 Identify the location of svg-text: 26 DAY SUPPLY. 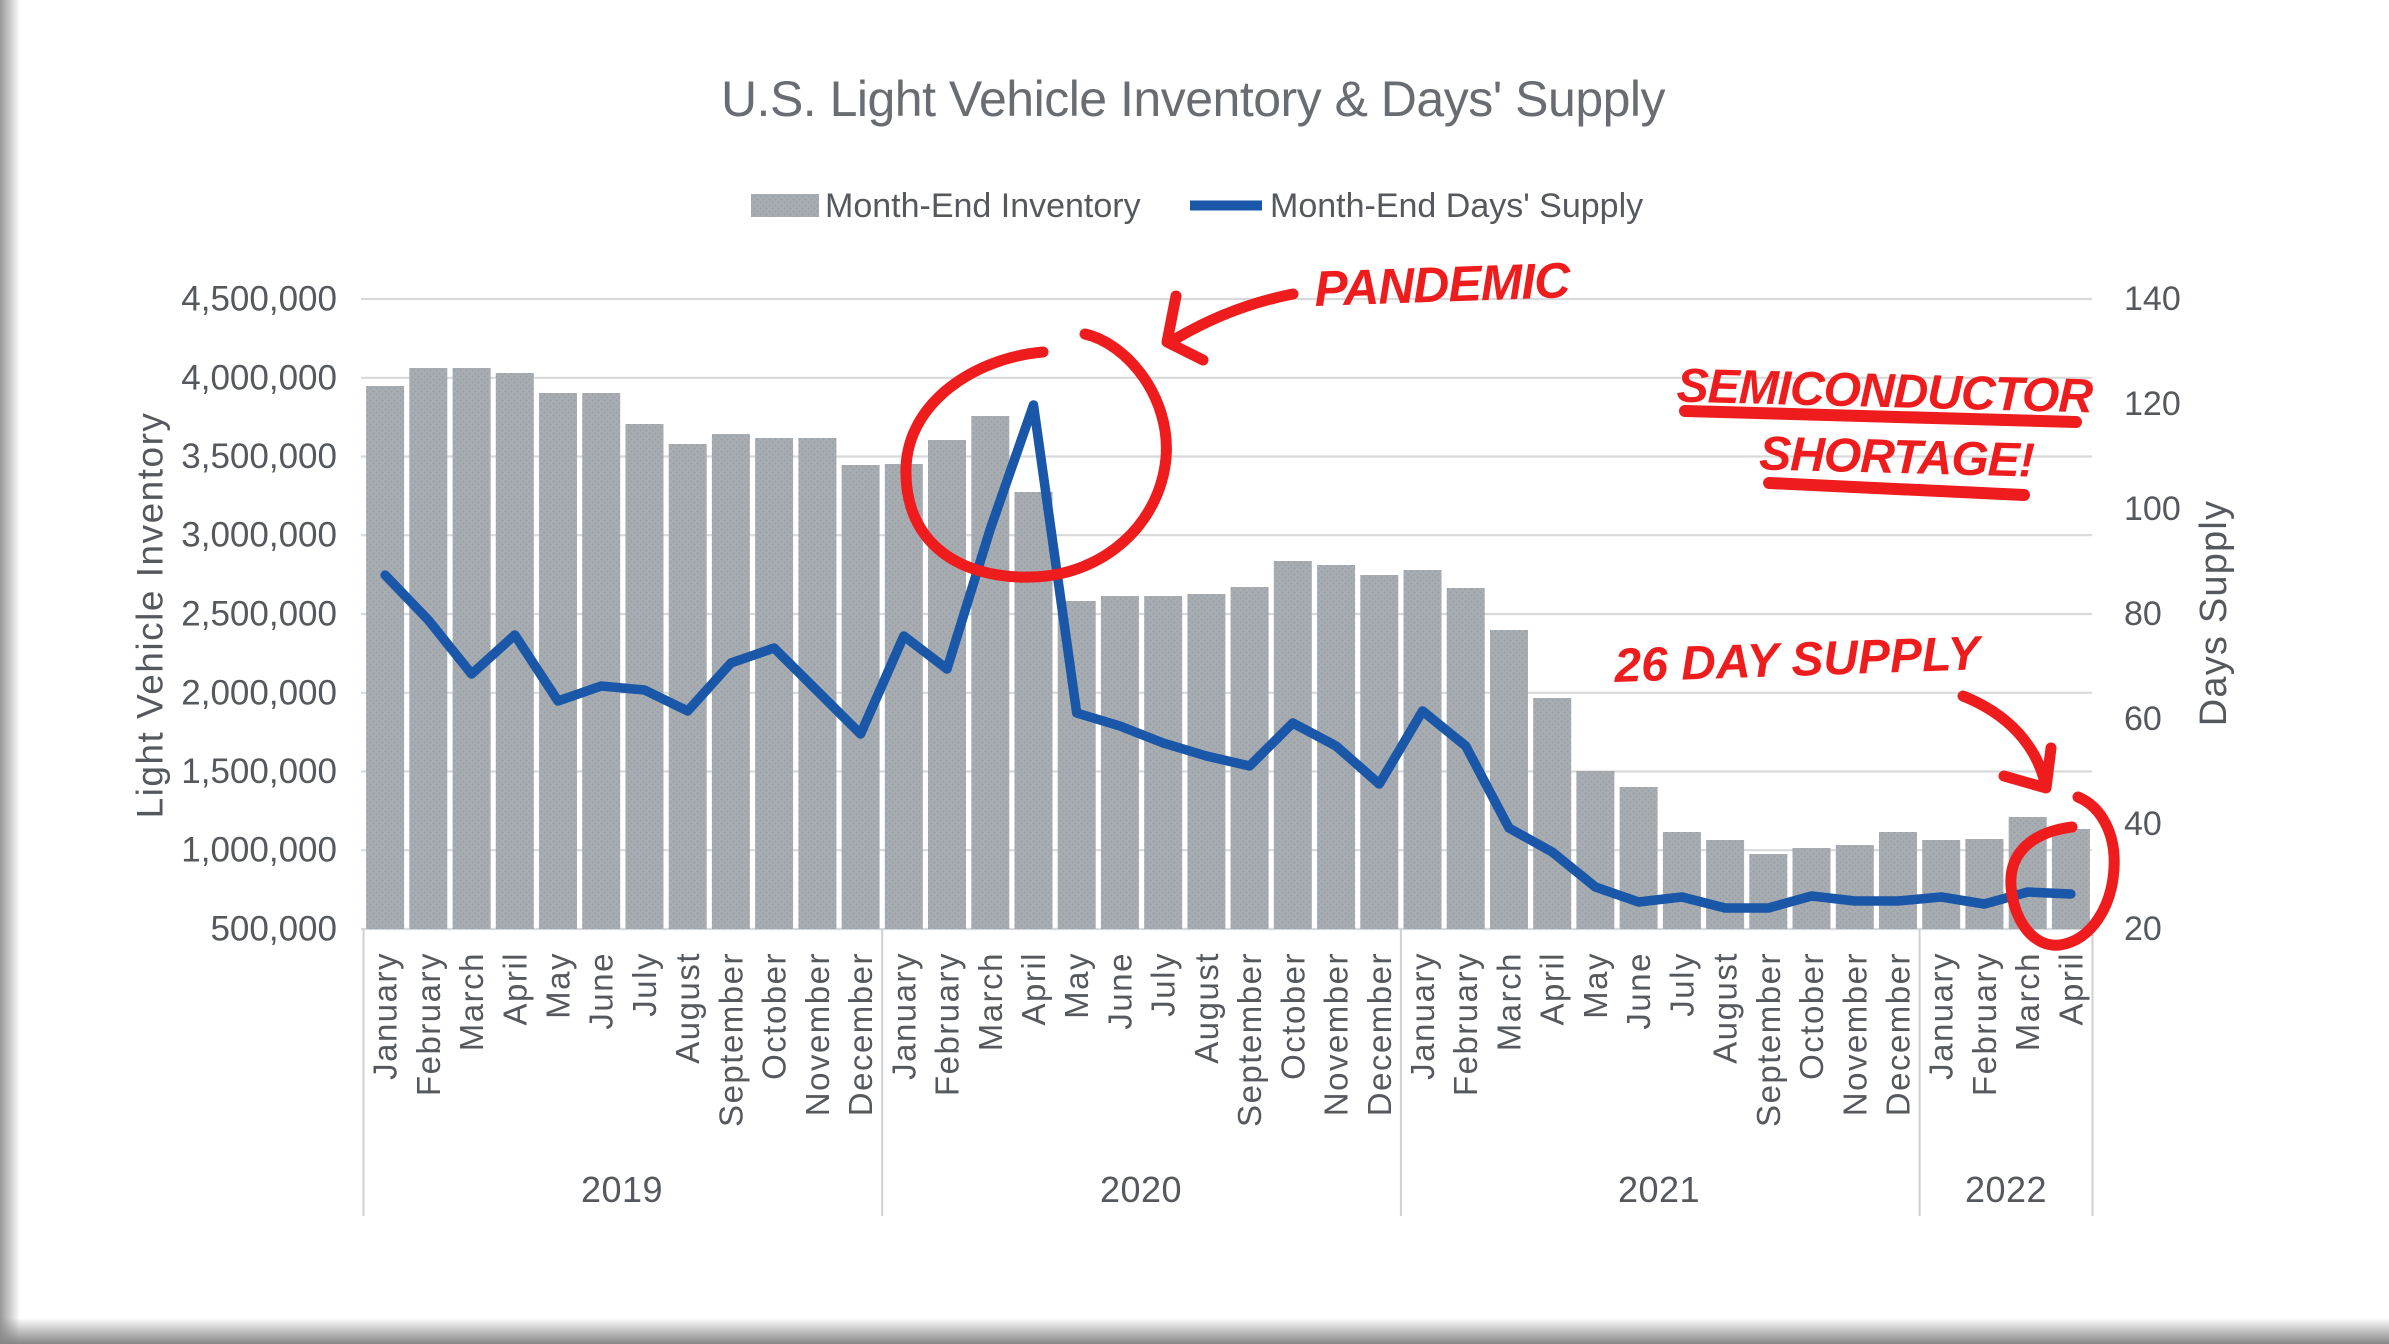
(1799, 660).